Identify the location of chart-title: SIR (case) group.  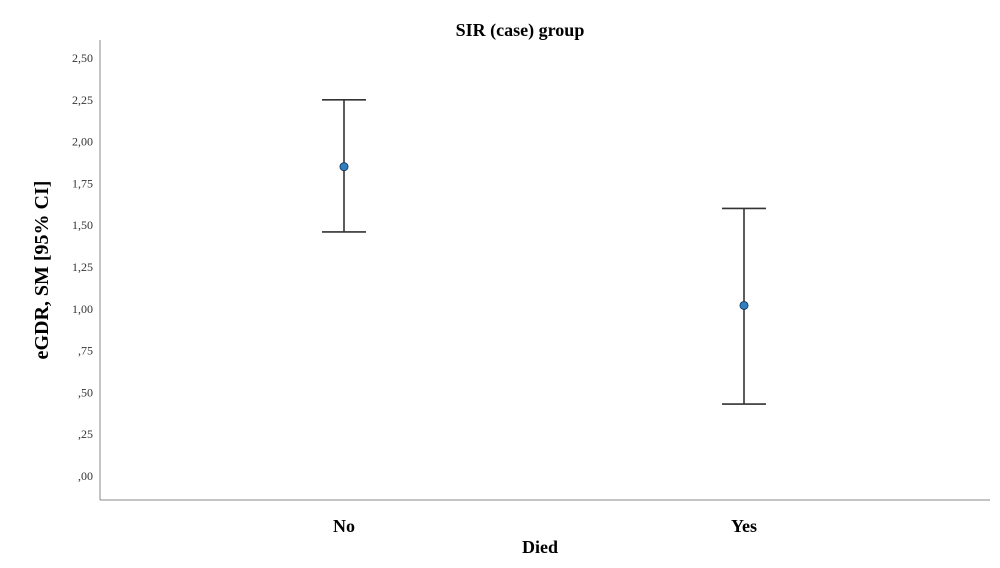
(520, 30).